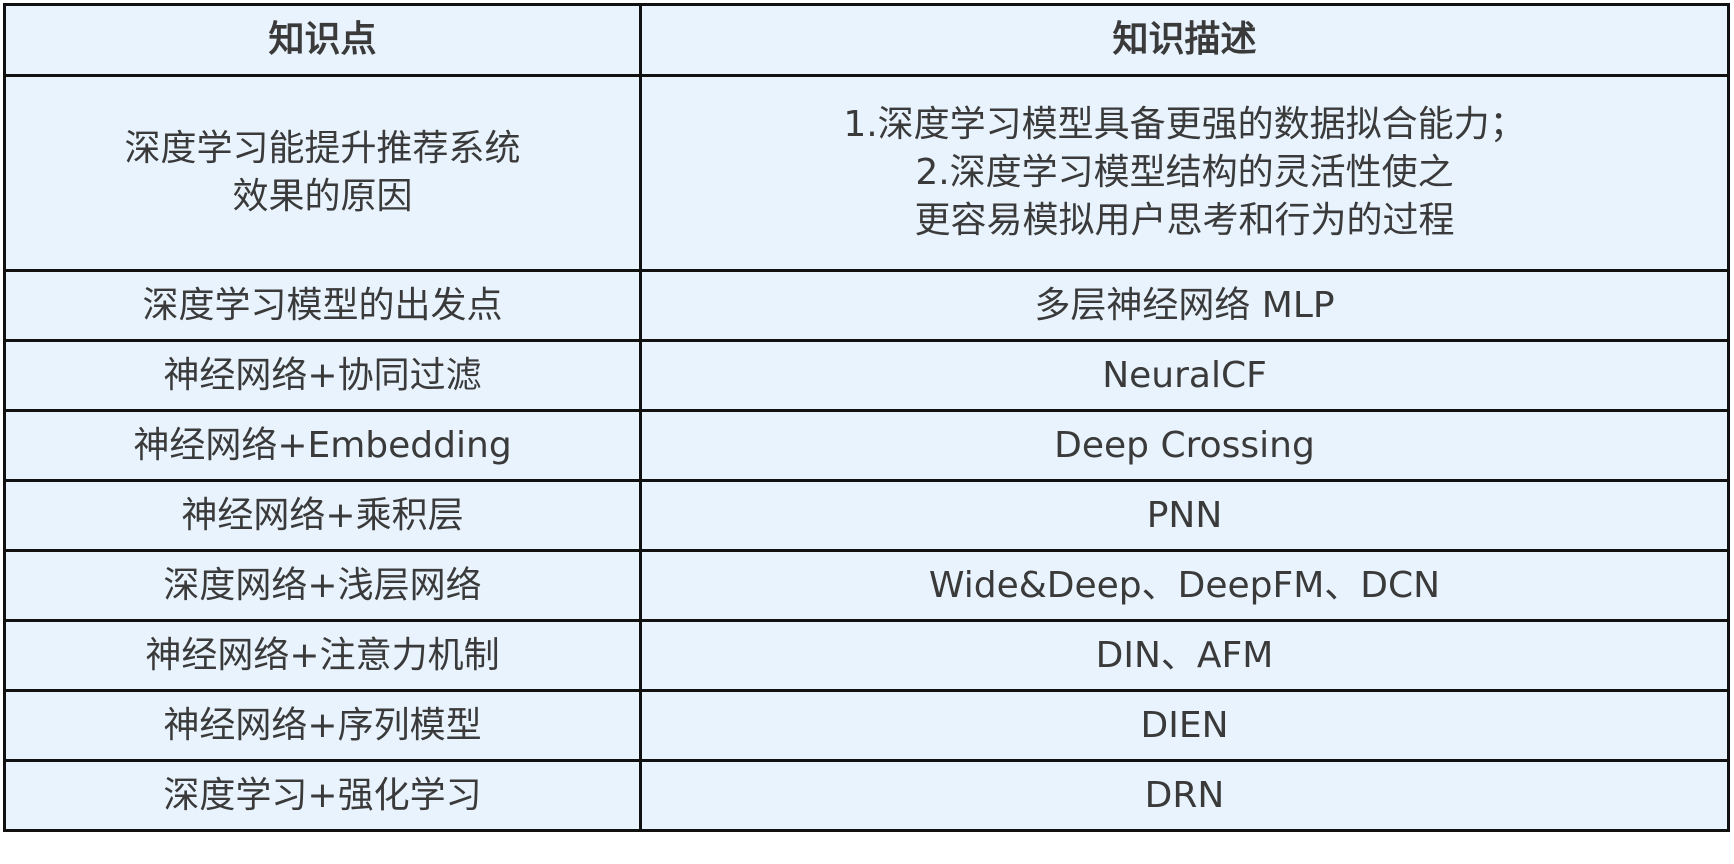  I want to click on cell-text-line: 2.深度学习模型结构的灵活性使之, so click(1184, 172).